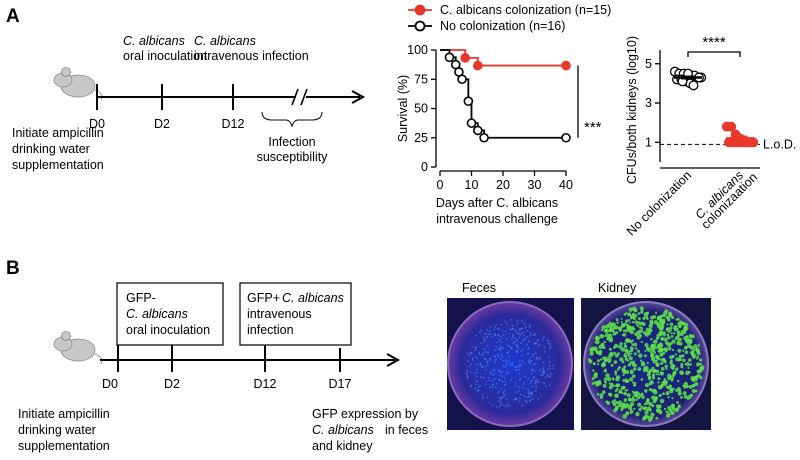 Image resolution: width=800 pixels, height=460 pixels. Describe the element at coordinates (51, 149) in the screenshot. I see `start-note: drinking water` at that location.